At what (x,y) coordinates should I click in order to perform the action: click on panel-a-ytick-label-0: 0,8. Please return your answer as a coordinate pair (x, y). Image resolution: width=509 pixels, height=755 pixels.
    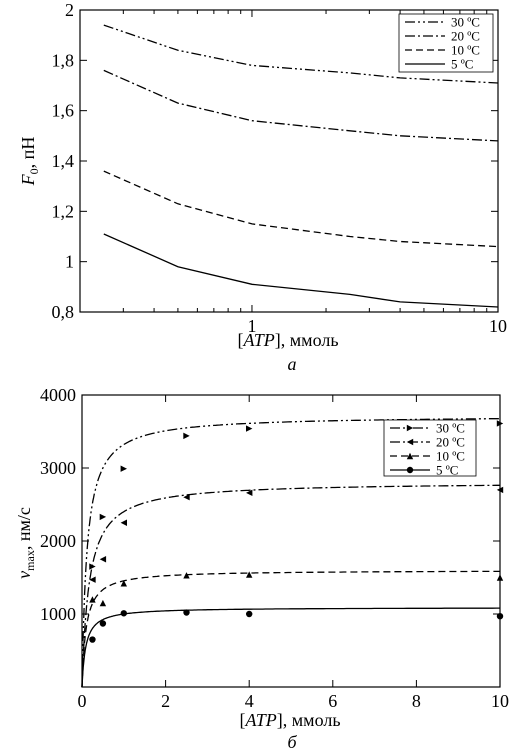
    Looking at the image, I should click on (63, 312).